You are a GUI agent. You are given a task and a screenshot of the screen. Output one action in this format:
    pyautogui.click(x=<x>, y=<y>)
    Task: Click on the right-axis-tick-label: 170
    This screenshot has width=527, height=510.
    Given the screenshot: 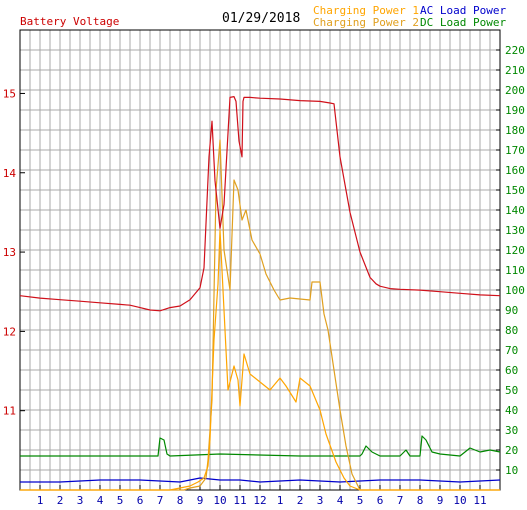 What is the action you would take?
    pyautogui.click(x=515, y=150)
    